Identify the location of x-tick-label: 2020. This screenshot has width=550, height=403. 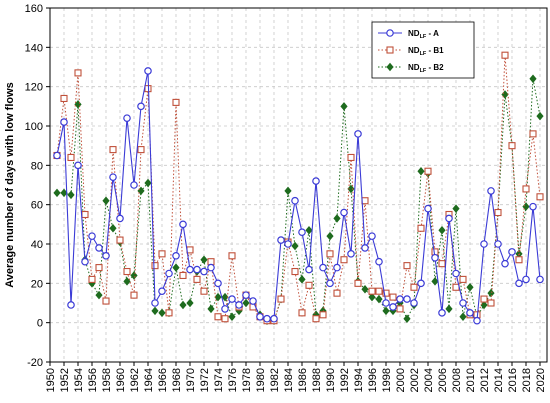
(541, 380).